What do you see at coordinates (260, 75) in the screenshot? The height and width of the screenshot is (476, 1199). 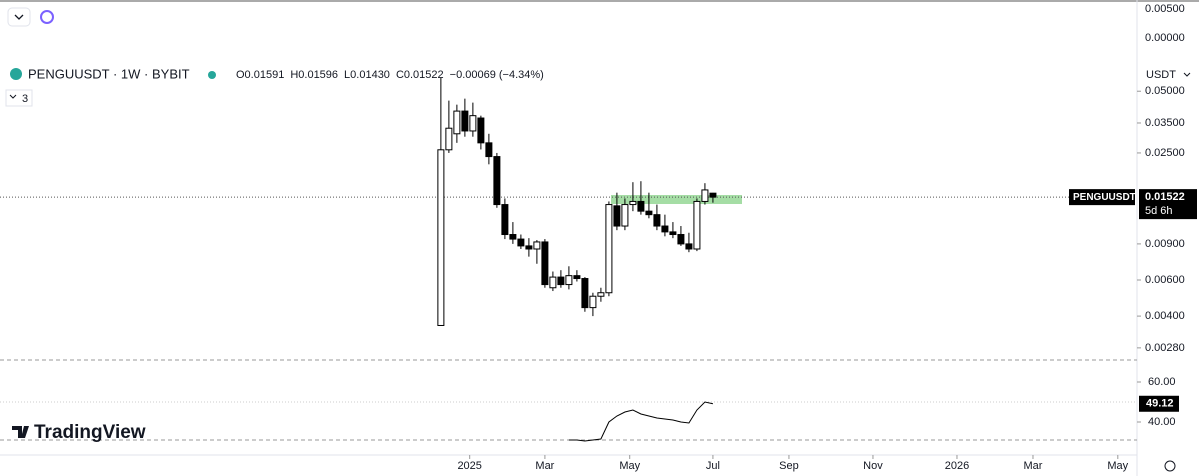 I see `ohlc-value: O0.01591` at bounding box center [260, 75].